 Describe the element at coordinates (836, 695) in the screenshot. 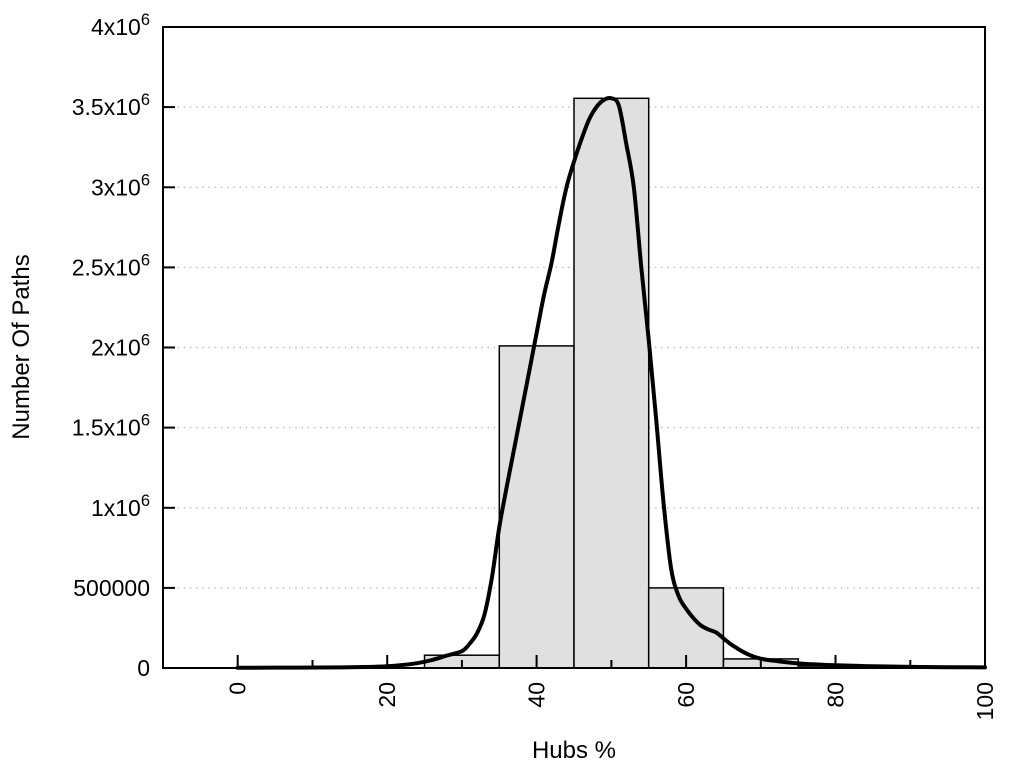

I see `x-tick-label: 80` at that location.